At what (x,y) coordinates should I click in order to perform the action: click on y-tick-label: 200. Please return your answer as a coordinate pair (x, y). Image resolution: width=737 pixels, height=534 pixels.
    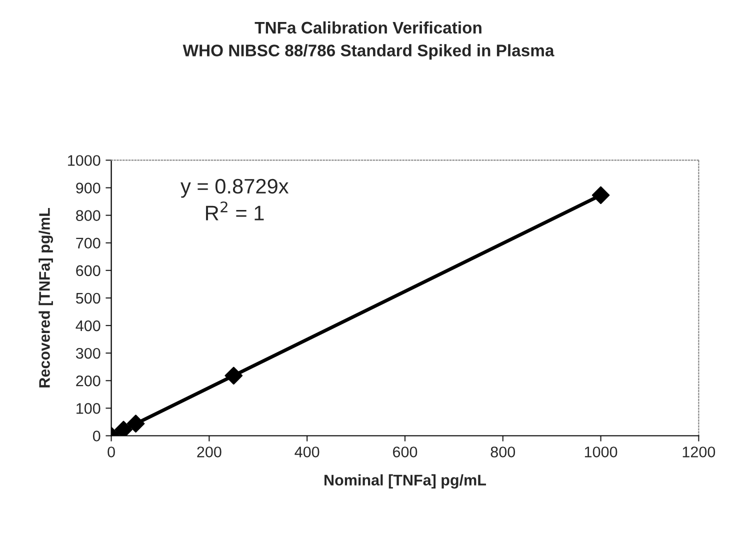
    Looking at the image, I should click on (88, 381).